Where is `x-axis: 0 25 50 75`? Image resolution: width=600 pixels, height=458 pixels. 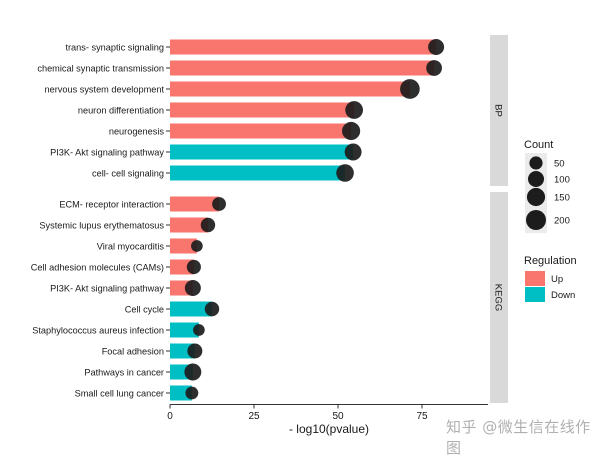 x-axis: 0 25 50 75 is located at coordinates (327, 413).